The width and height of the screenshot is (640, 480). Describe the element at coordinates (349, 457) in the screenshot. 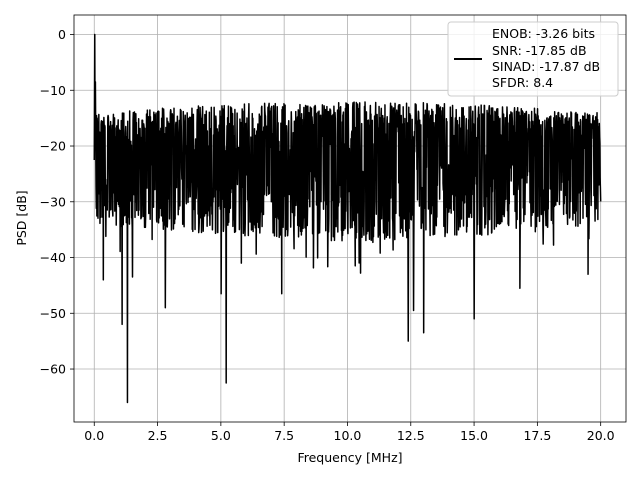

I see `x-axis-label: Frequency [MHz]` at that location.